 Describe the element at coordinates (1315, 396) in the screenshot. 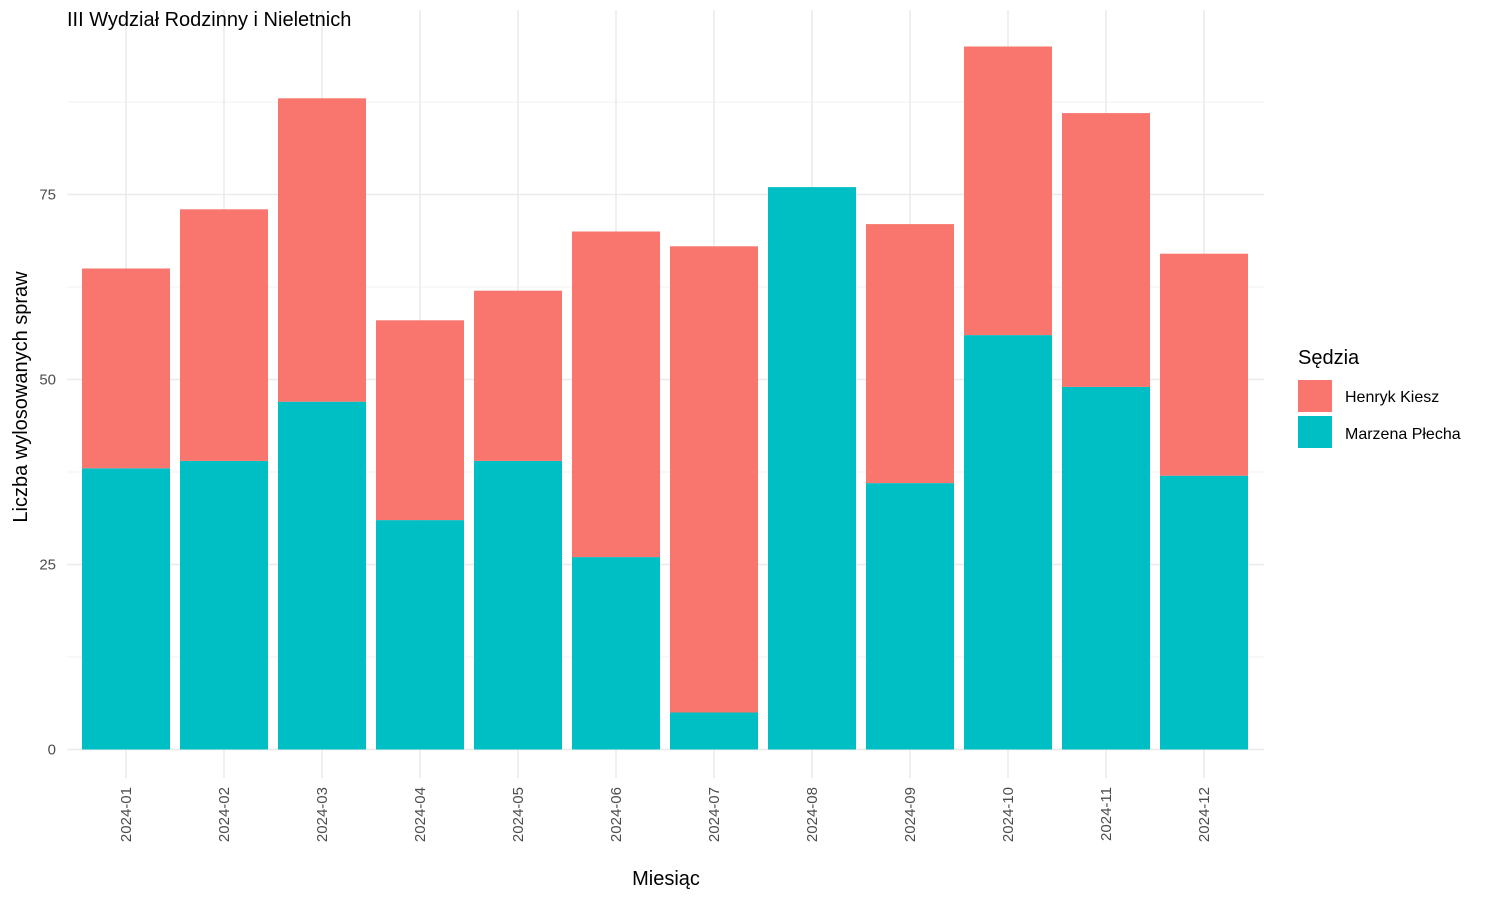

I see `legend-swatch-henryk-kiesz` at that location.